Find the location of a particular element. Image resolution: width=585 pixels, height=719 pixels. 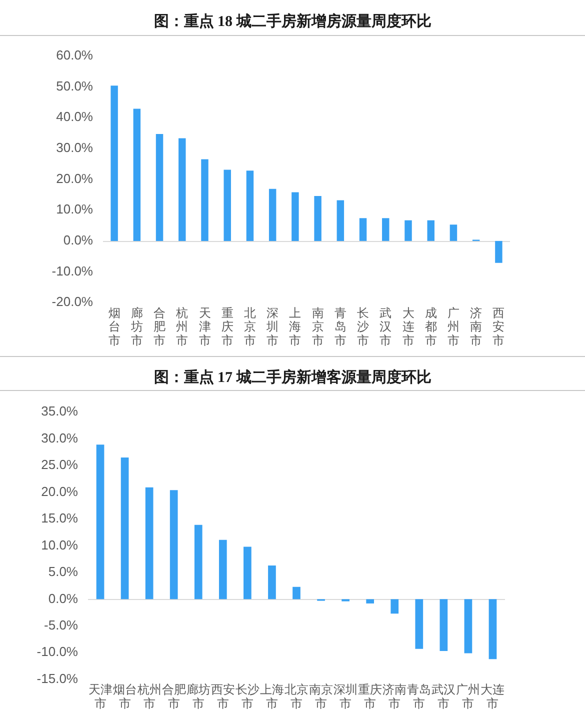

y-tick-label: 15.0% is located at coordinates (59, 518).